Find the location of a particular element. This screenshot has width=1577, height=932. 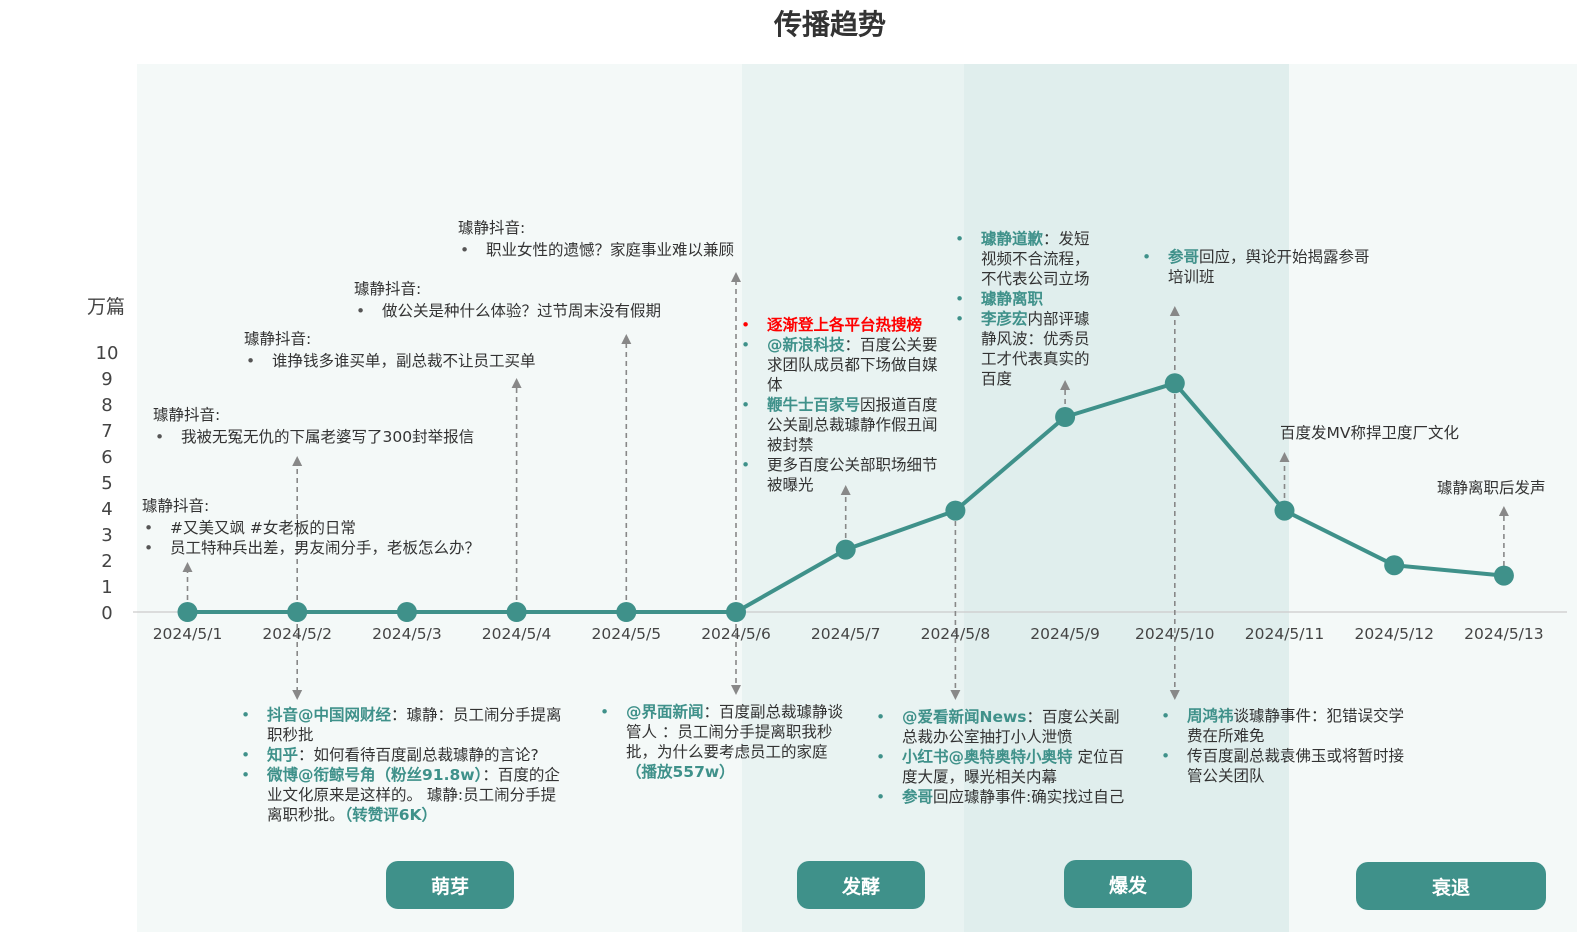

y-tick-label: 7 is located at coordinates (106, 431).